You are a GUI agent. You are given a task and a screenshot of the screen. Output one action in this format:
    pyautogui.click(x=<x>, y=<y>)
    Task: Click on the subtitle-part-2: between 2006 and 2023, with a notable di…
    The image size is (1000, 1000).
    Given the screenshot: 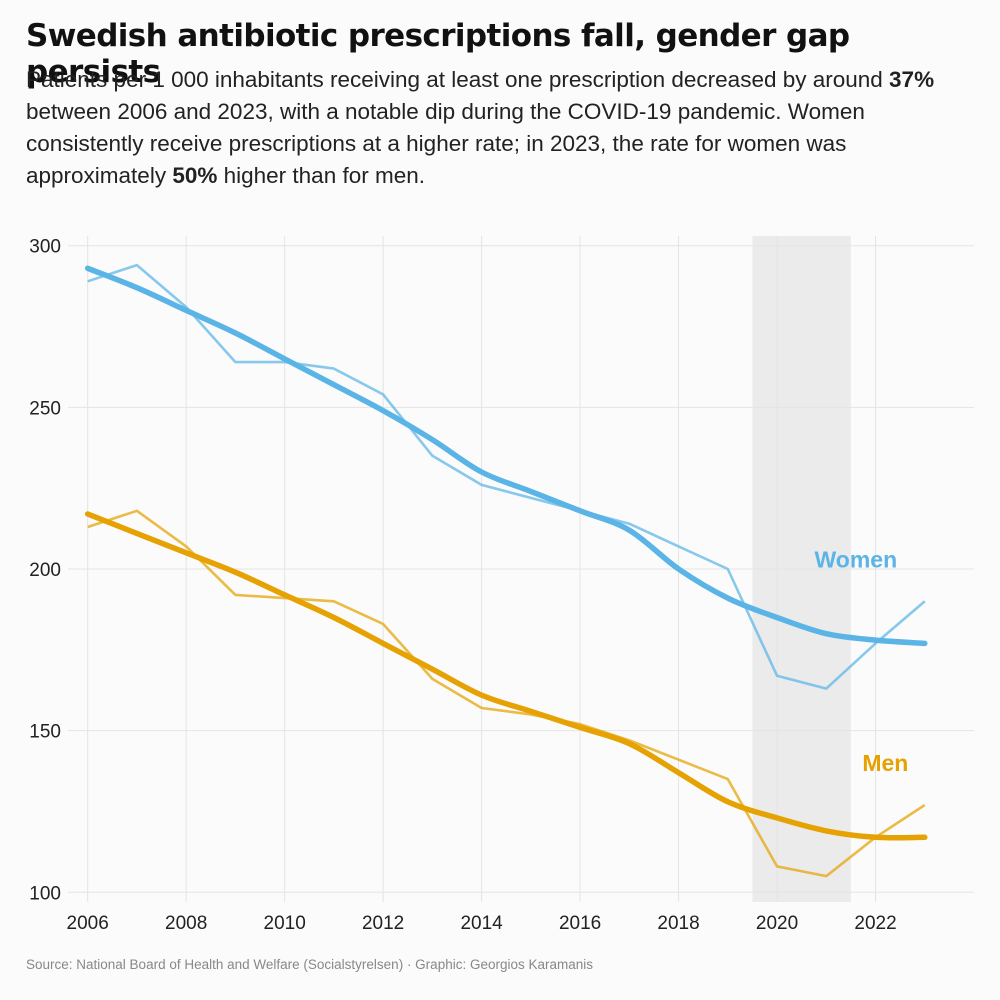 What is the action you would take?
    pyautogui.click(x=445, y=143)
    